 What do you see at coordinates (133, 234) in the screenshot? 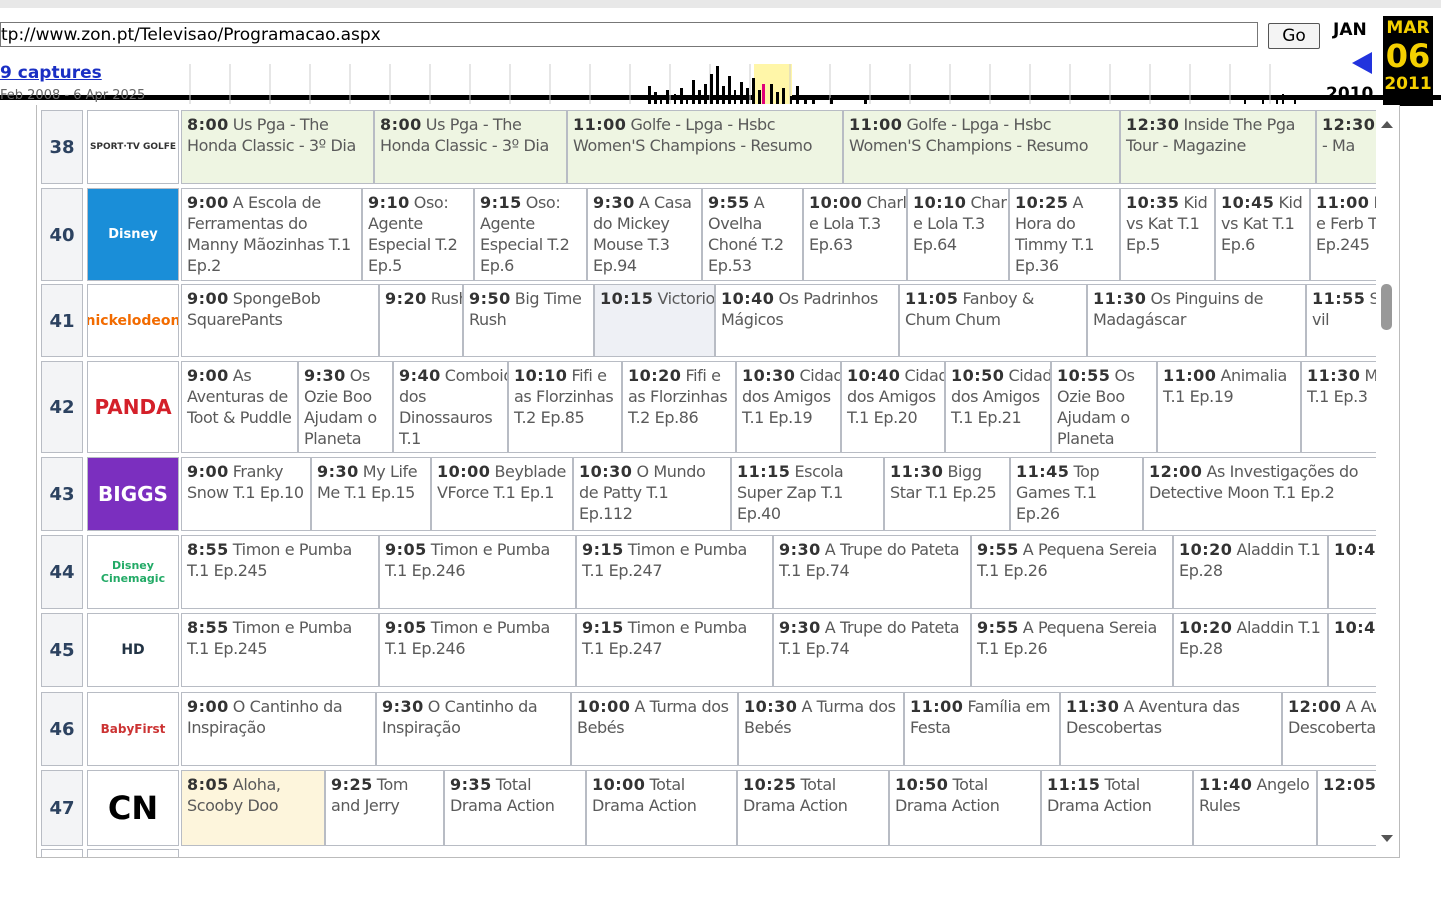
I see `channel-logo: Disney` at bounding box center [133, 234].